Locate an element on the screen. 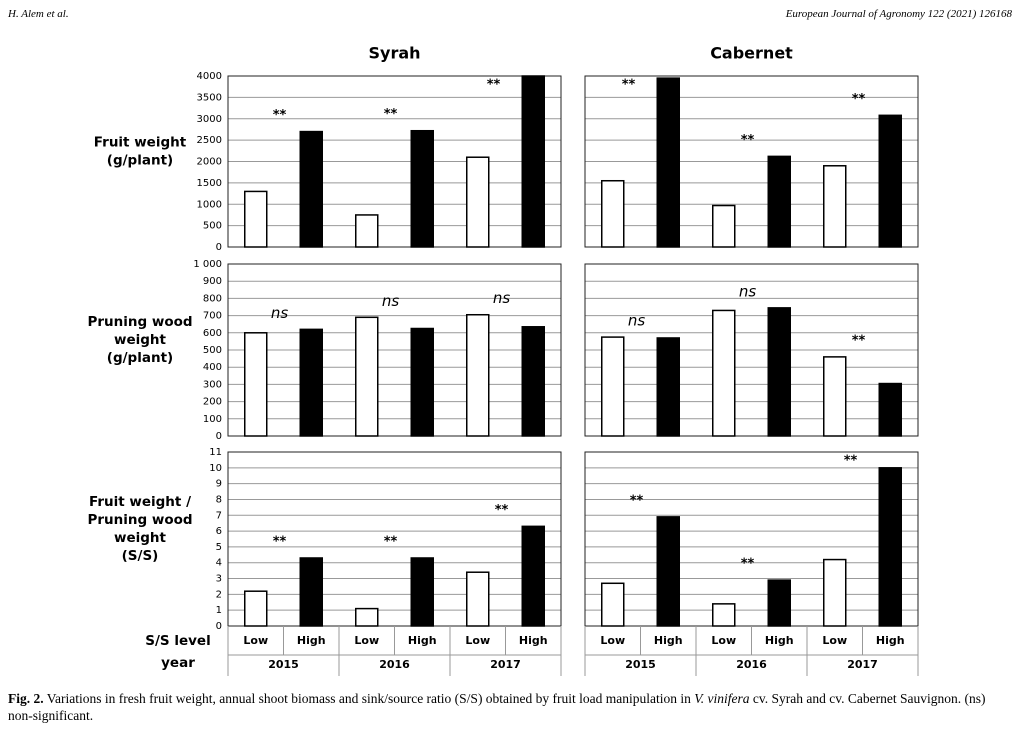 This screenshot has height=735, width=1024. y-tick-label: 5 is located at coordinates (219, 547).